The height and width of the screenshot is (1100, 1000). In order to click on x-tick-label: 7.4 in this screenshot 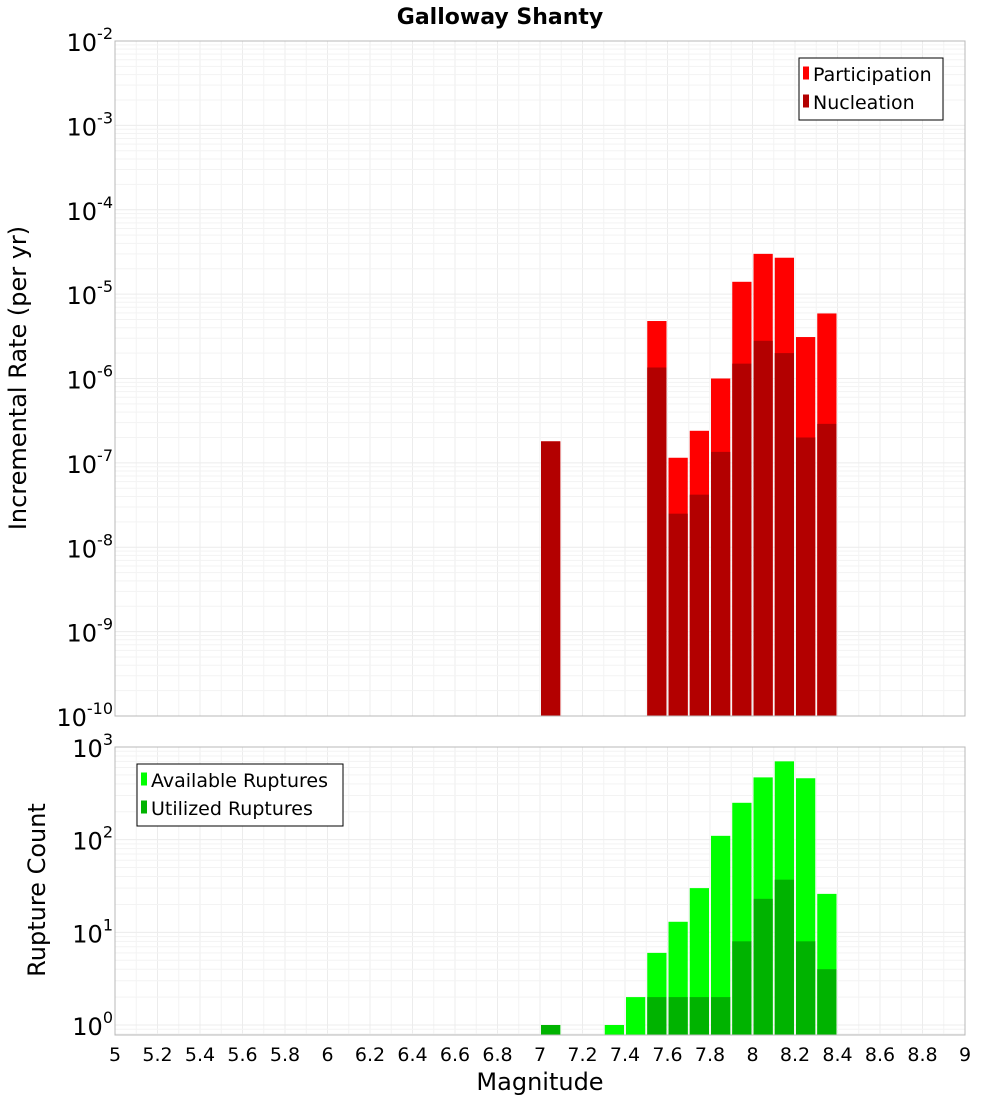, I will do `click(625, 1055)`.